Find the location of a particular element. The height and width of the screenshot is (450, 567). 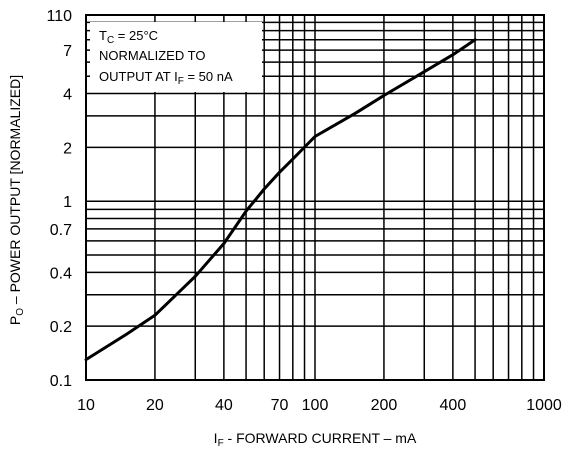

y-tick-label: 0.2 is located at coordinates (61, 327).